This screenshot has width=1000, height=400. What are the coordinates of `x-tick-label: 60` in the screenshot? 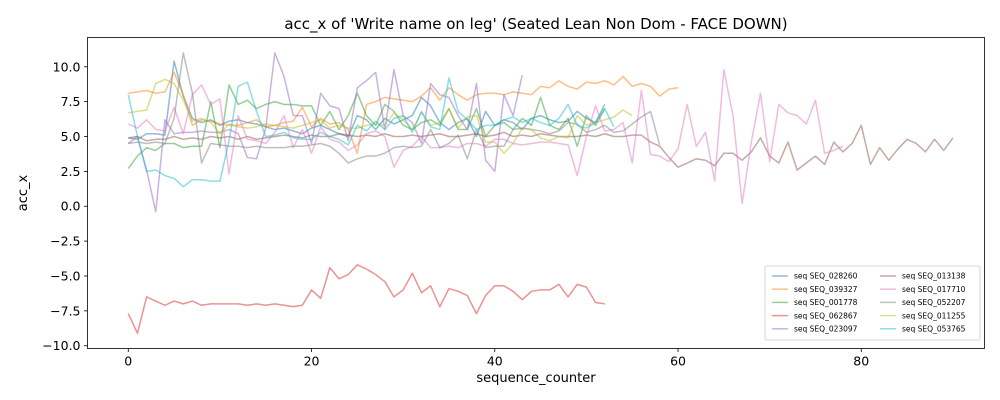 It's located at (678, 361).